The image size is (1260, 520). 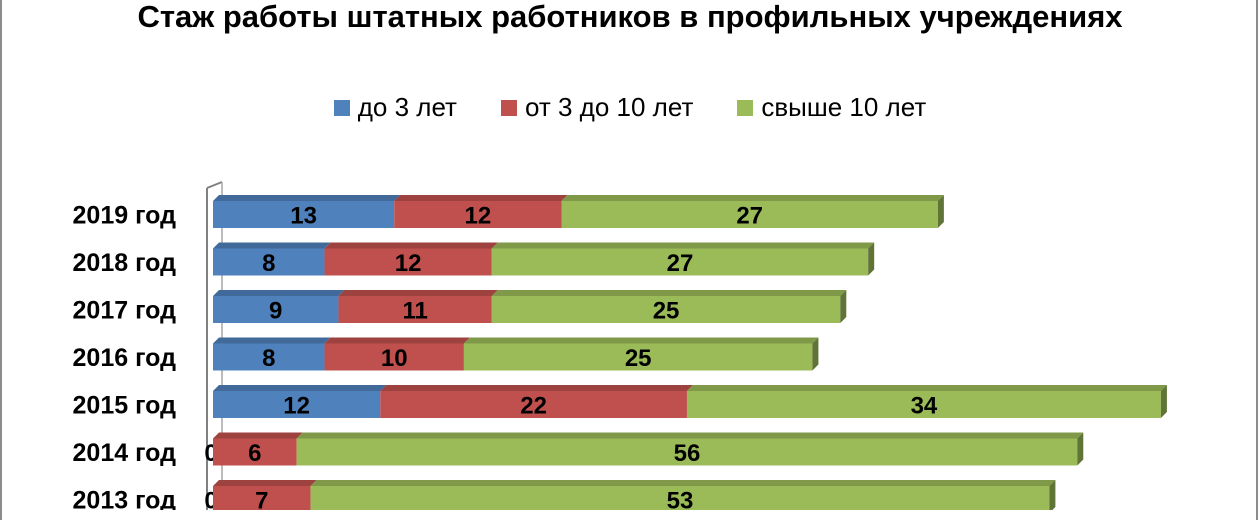 What do you see at coordinates (690, 435) in the screenshot?
I see `bar-2014-год-s3-top` at bounding box center [690, 435].